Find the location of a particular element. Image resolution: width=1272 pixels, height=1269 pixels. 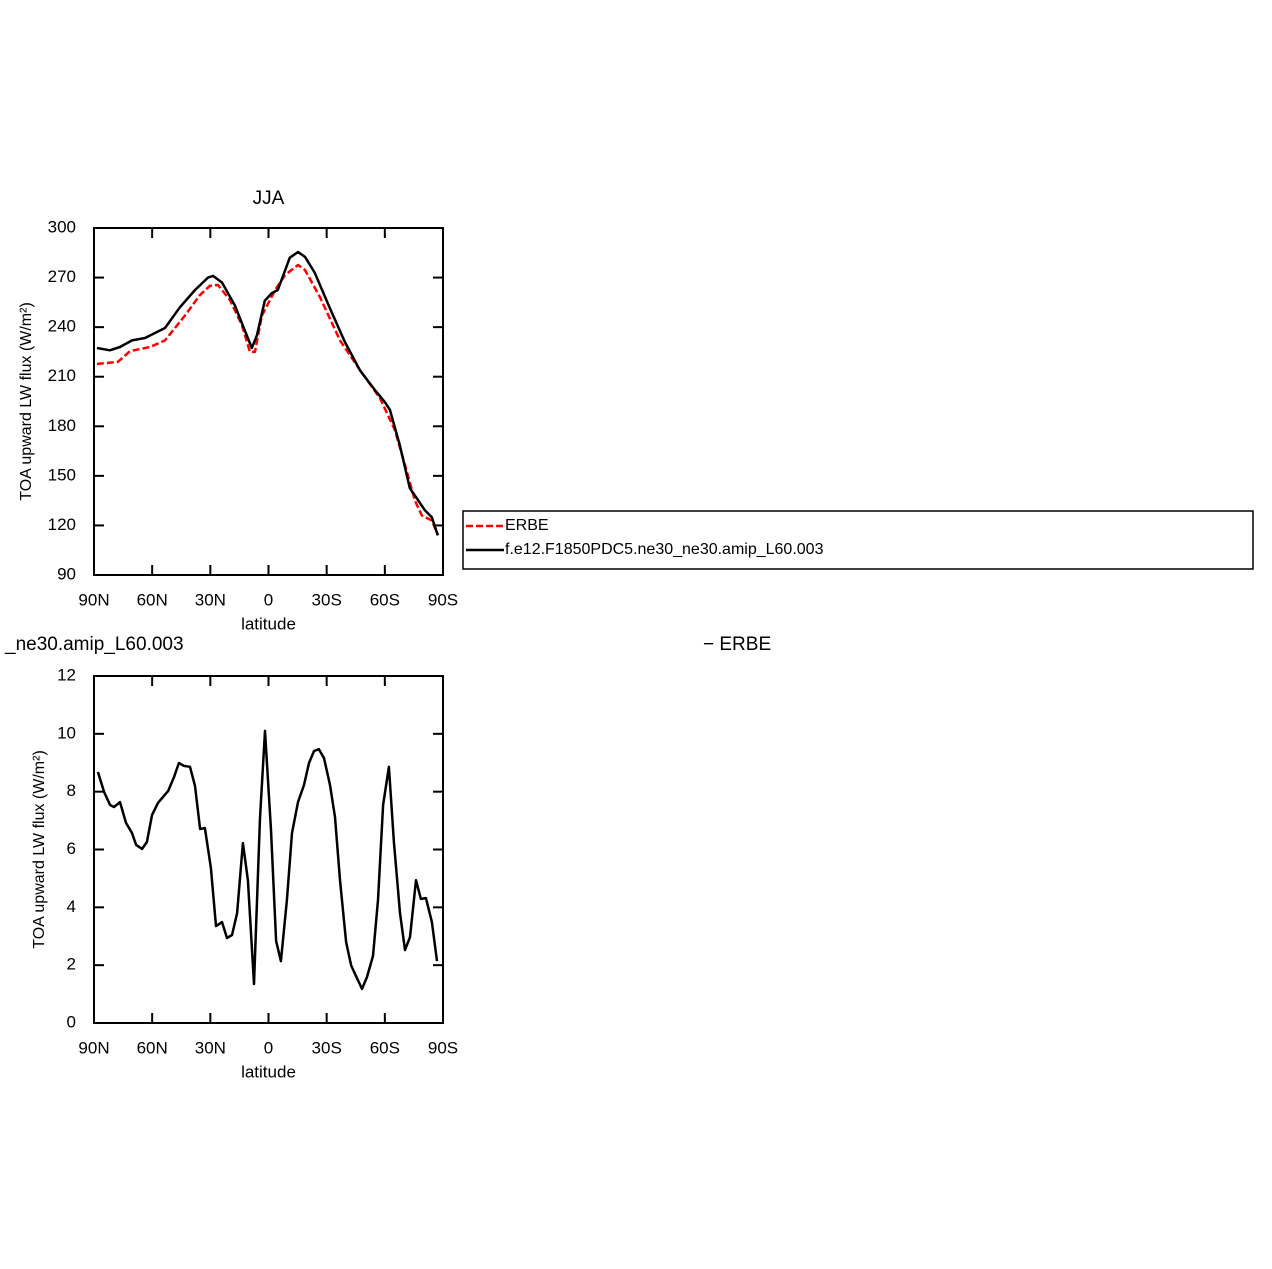

y-tick-label: 2 is located at coordinates (71, 964).